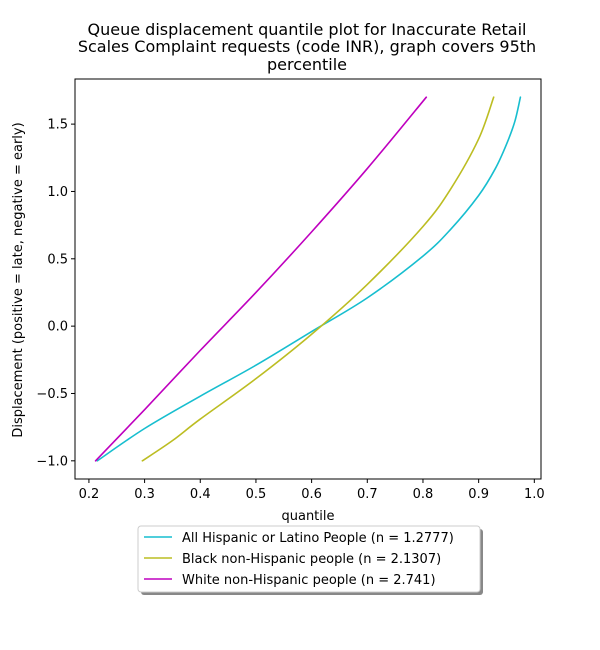  I want to click on x-tick-label: 0.5, so click(256, 494).